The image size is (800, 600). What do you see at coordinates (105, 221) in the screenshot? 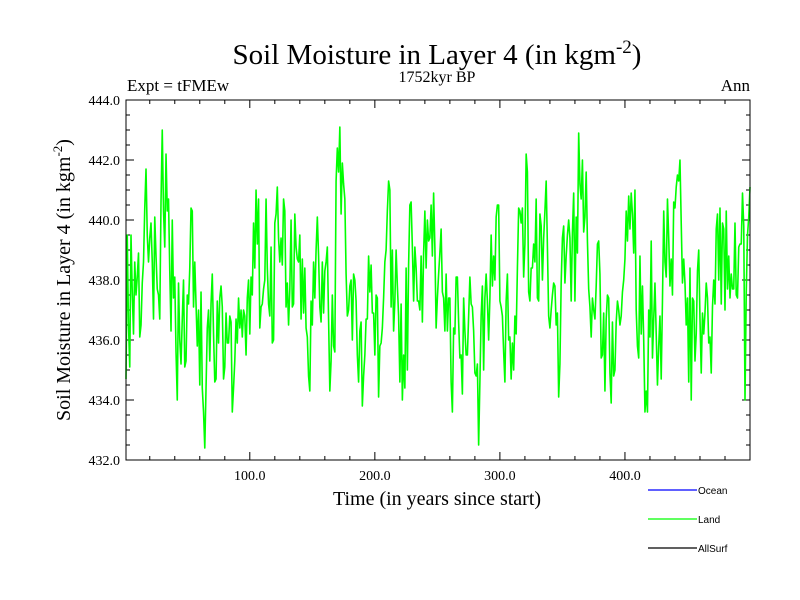
I see `y-tick-label: 440.0` at bounding box center [105, 221].